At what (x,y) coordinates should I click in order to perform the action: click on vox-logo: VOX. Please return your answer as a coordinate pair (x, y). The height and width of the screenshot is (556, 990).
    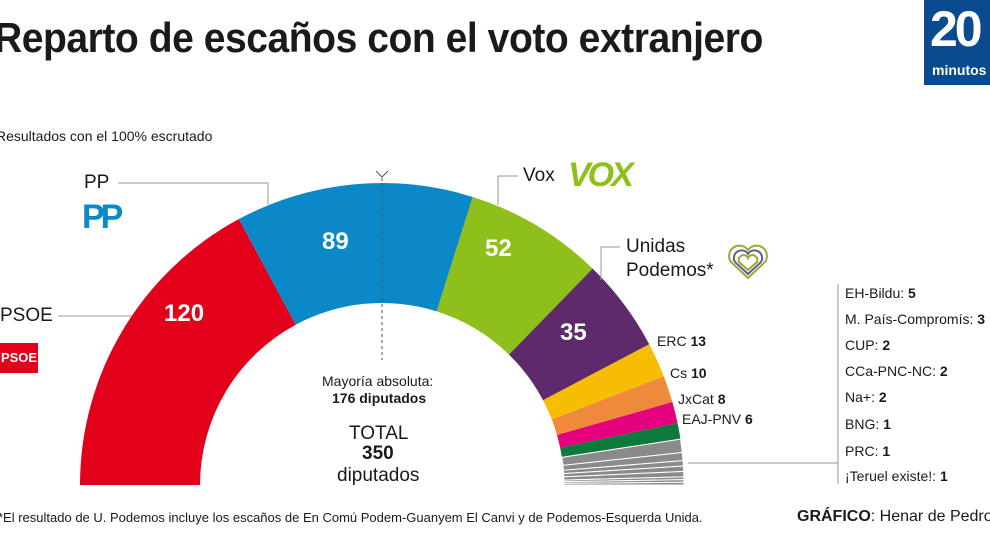
    Looking at the image, I should click on (601, 175).